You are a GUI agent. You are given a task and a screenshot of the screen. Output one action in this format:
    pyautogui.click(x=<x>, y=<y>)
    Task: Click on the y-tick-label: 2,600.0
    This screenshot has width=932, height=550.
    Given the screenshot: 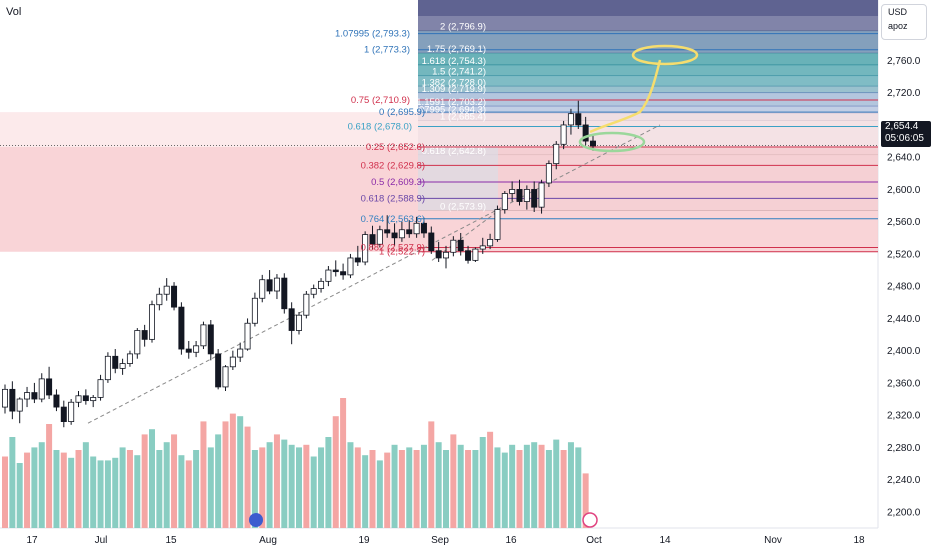 What is the action you would take?
    pyautogui.click(x=904, y=190)
    